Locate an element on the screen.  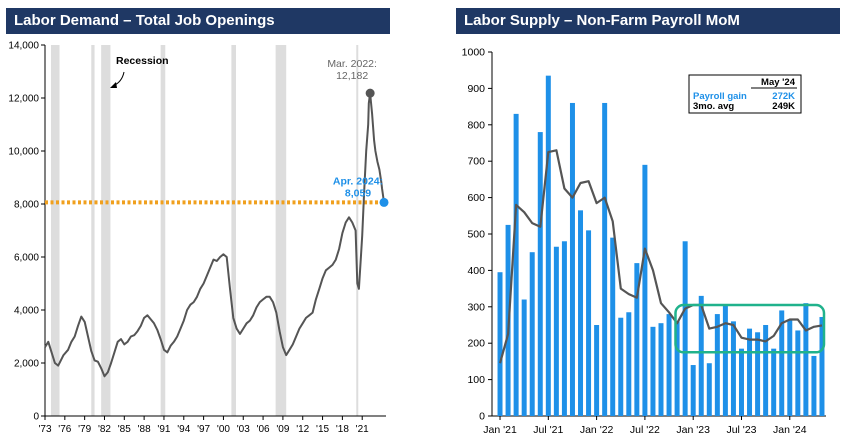
x-tick-label: '97 is located at coordinates (203, 429).